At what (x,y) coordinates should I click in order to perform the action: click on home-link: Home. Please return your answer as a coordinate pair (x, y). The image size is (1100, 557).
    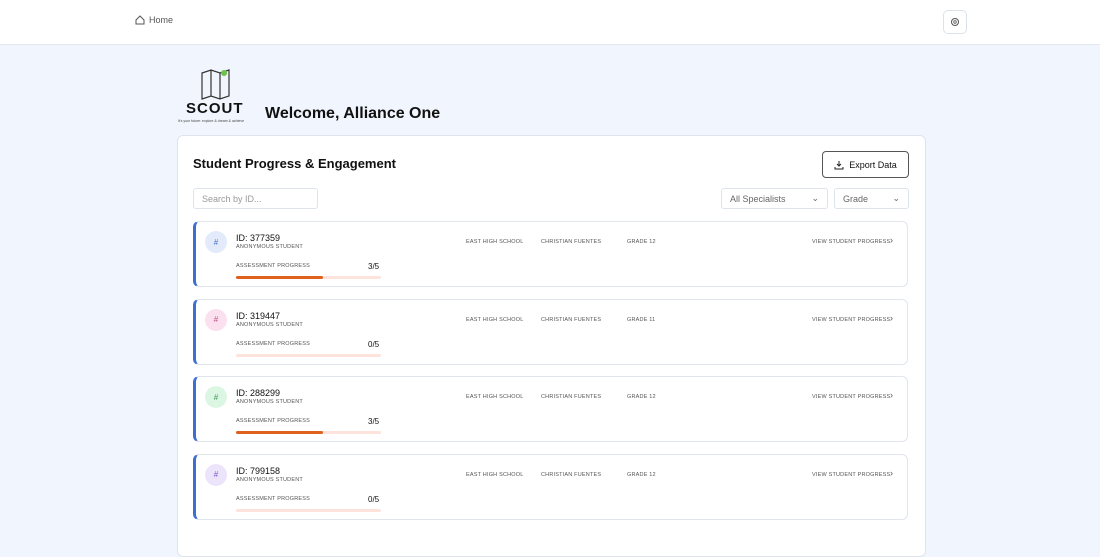
    Looking at the image, I should click on (154, 20).